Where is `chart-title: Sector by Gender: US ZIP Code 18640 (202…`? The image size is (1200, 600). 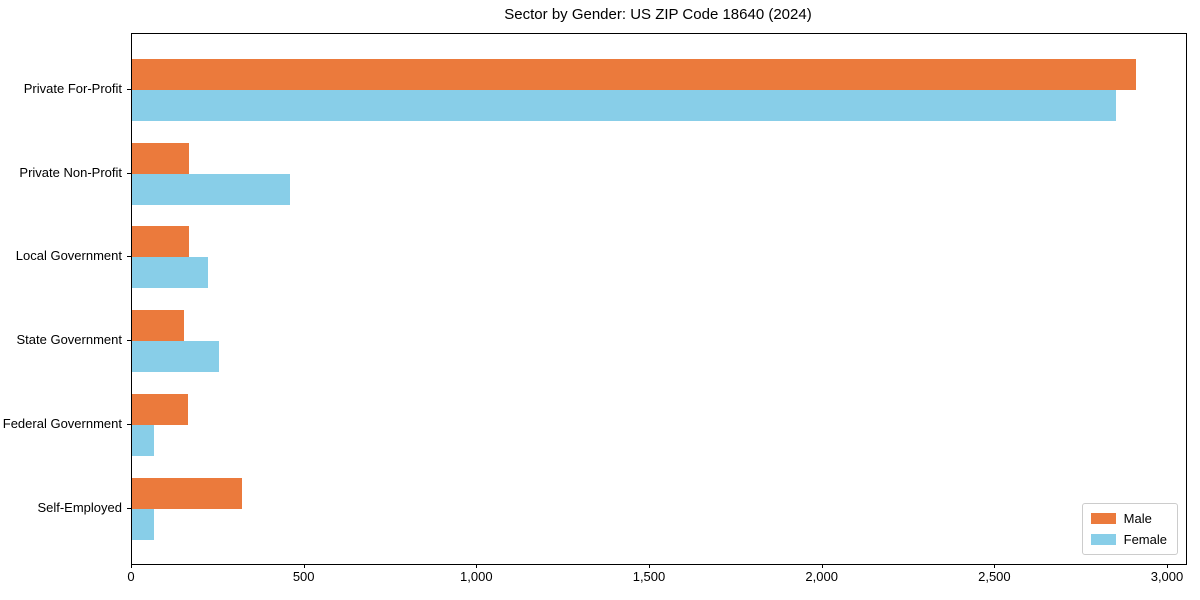 chart-title: Sector by Gender: US ZIP Code 18640 (202… is located at coordinates (658, 14).